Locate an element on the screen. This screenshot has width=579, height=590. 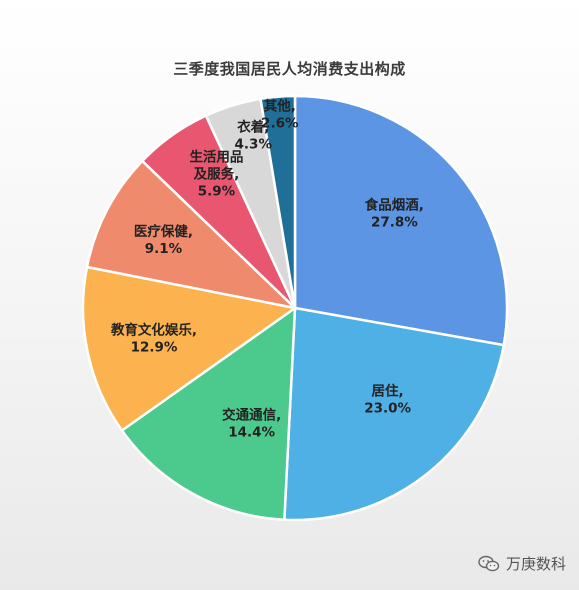
pie-label-4: 教育文化娱乐, 12.9% is located at coordinates (154, 339).